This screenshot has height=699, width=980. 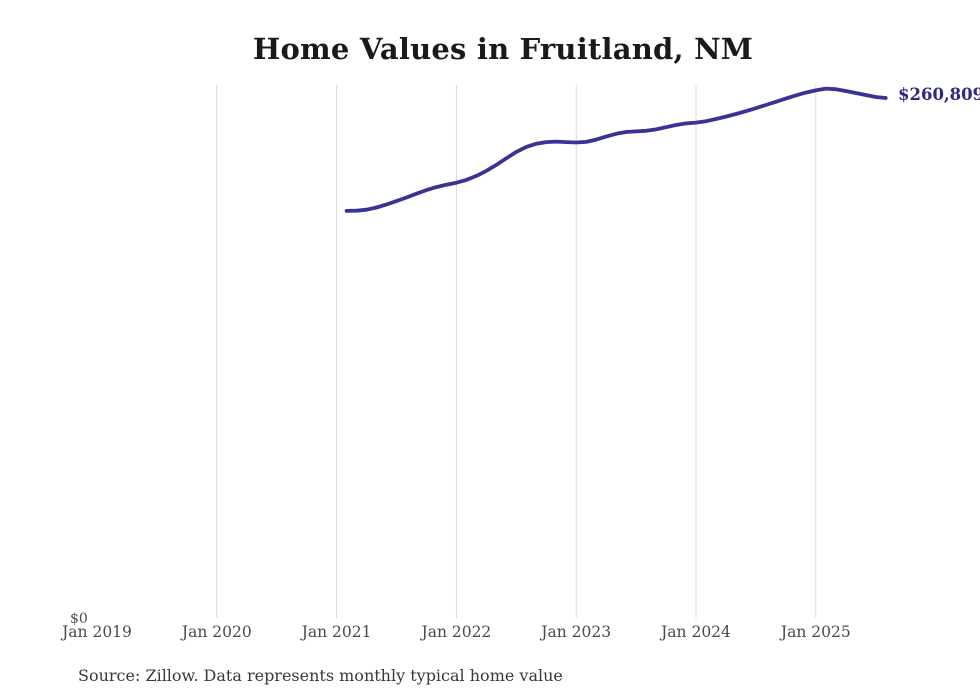 What do you see at coordinates (456, 632) in the screenshot?
I see `x-tick-label: Jan 2022` at bounding box center [456, 632].